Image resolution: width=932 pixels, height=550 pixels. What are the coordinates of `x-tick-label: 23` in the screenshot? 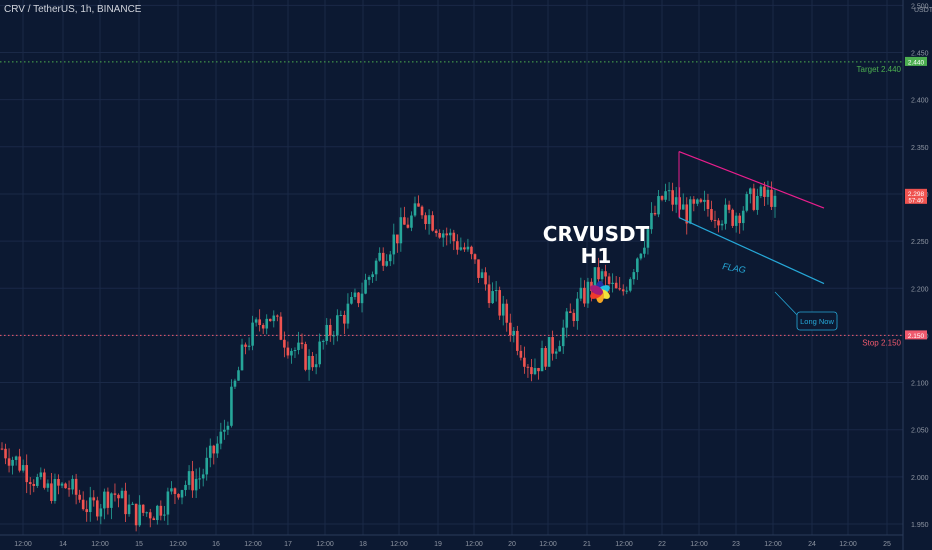 It's located at (736, 544).